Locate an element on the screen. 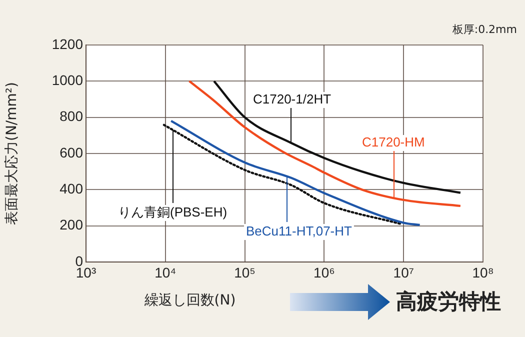 Image resolution: width=525 pixels, height=337 pixels. x-tick-label: 10⁶ is located at coordinates (324, 272).